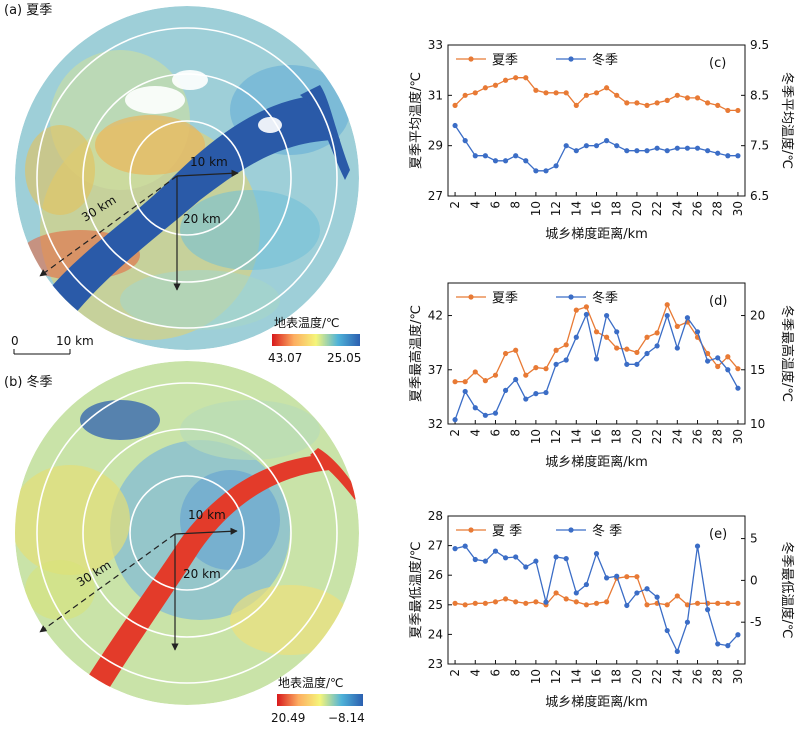  Describe the element at coordinates (657, 208) in the screenshot. I see `x-tick-label: 22` at that location.